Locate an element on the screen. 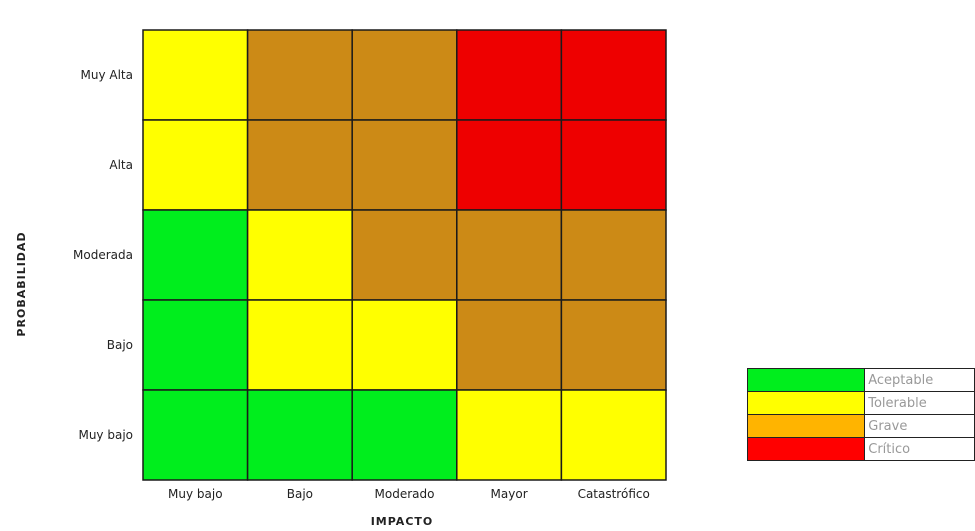  legend-row: Aceptable is located at coordinates (860, 380).